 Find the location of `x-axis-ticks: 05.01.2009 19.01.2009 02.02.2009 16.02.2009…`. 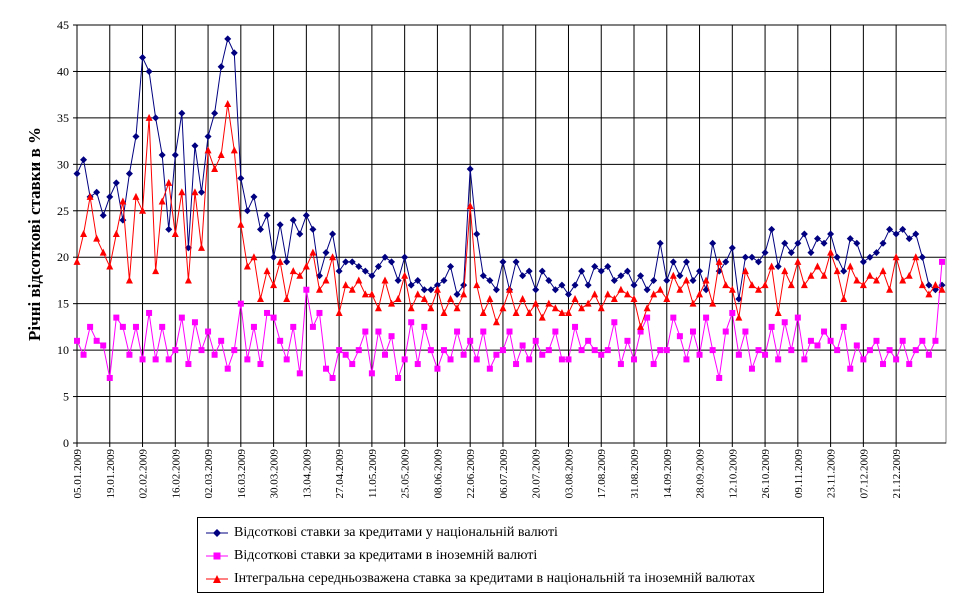

x-axis-ticks: 05.01.2009 19.01.2009 02.02.2009 16.02.2009… is located at coordinates (487, 474).